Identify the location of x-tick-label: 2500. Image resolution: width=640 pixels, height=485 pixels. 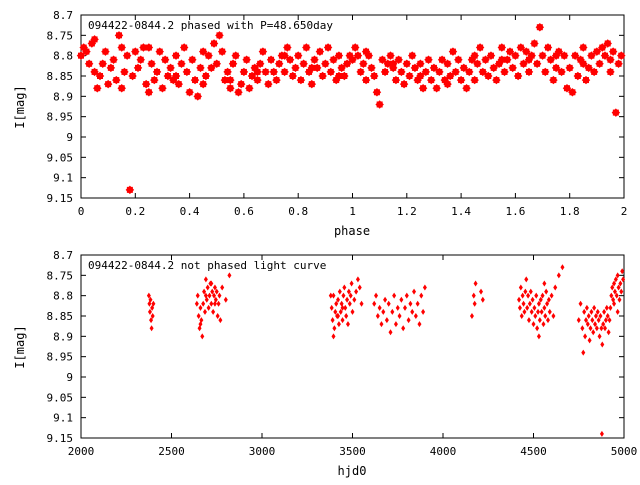
(171, 451).